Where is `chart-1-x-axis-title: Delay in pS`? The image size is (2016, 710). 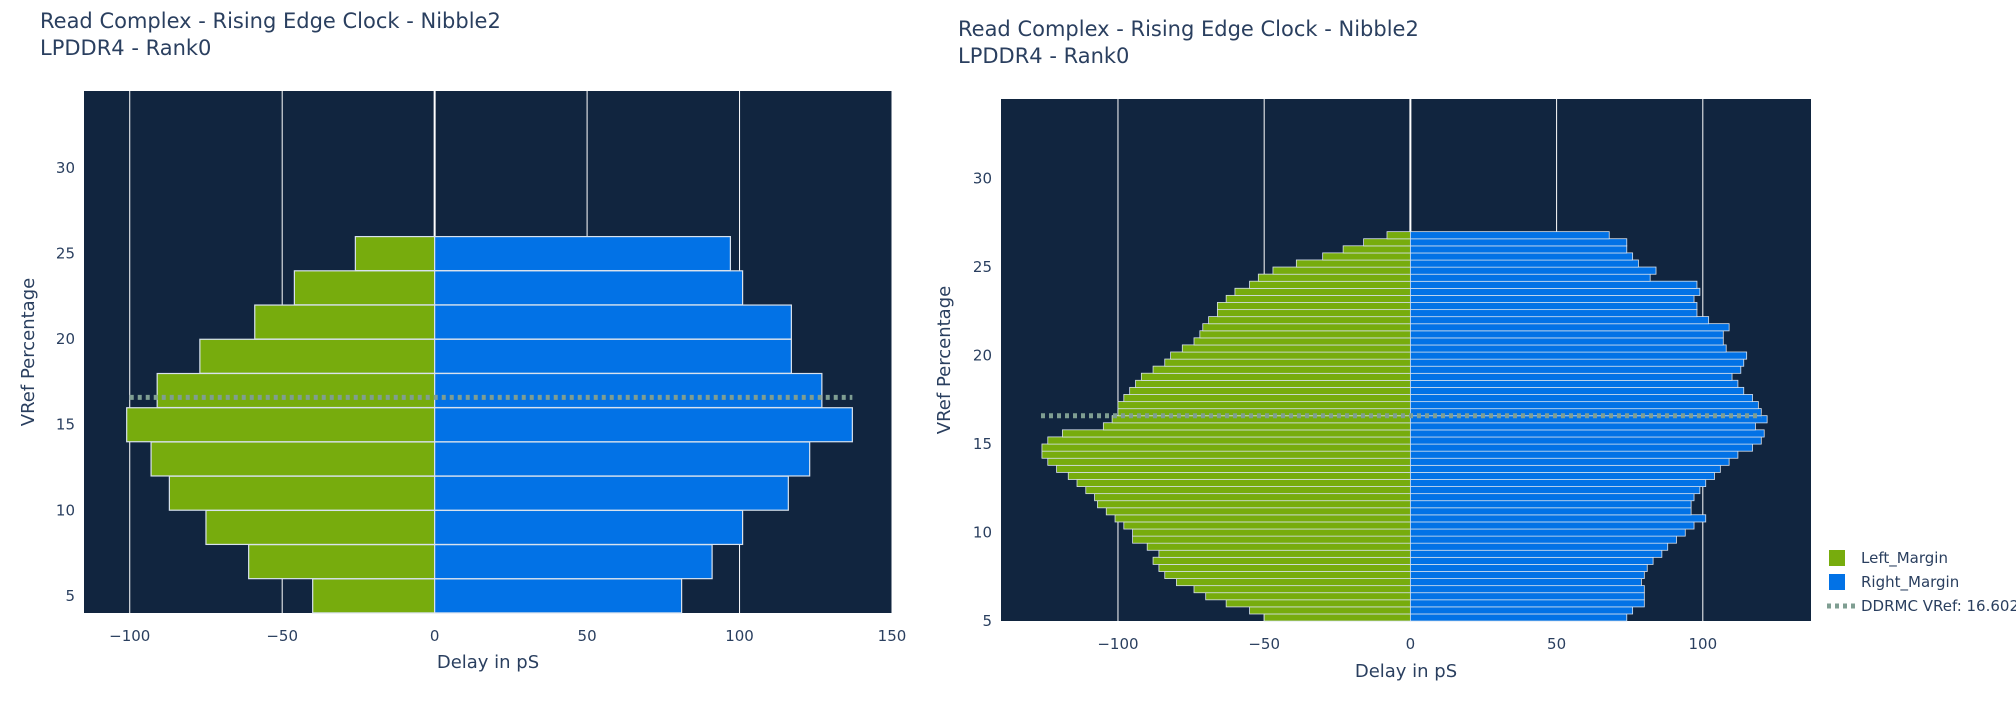
chart-1-x-axis-title: Delay in pS is located at coordinates (488, 662).